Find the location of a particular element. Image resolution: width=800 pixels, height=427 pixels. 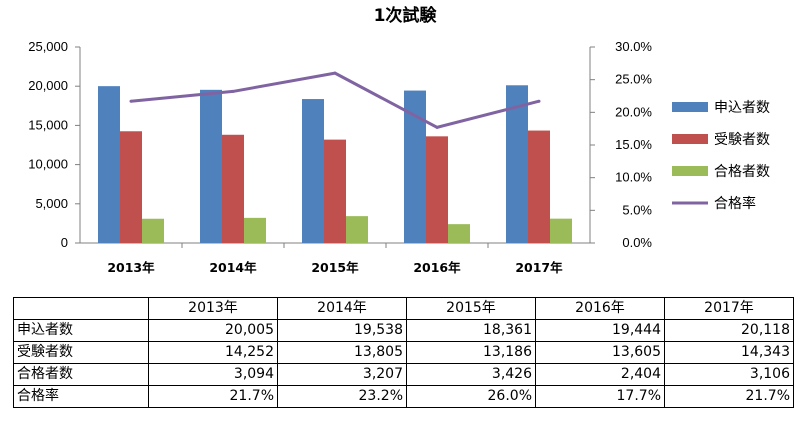

table-cell: 20,005 is located at coordinates (213, 330).